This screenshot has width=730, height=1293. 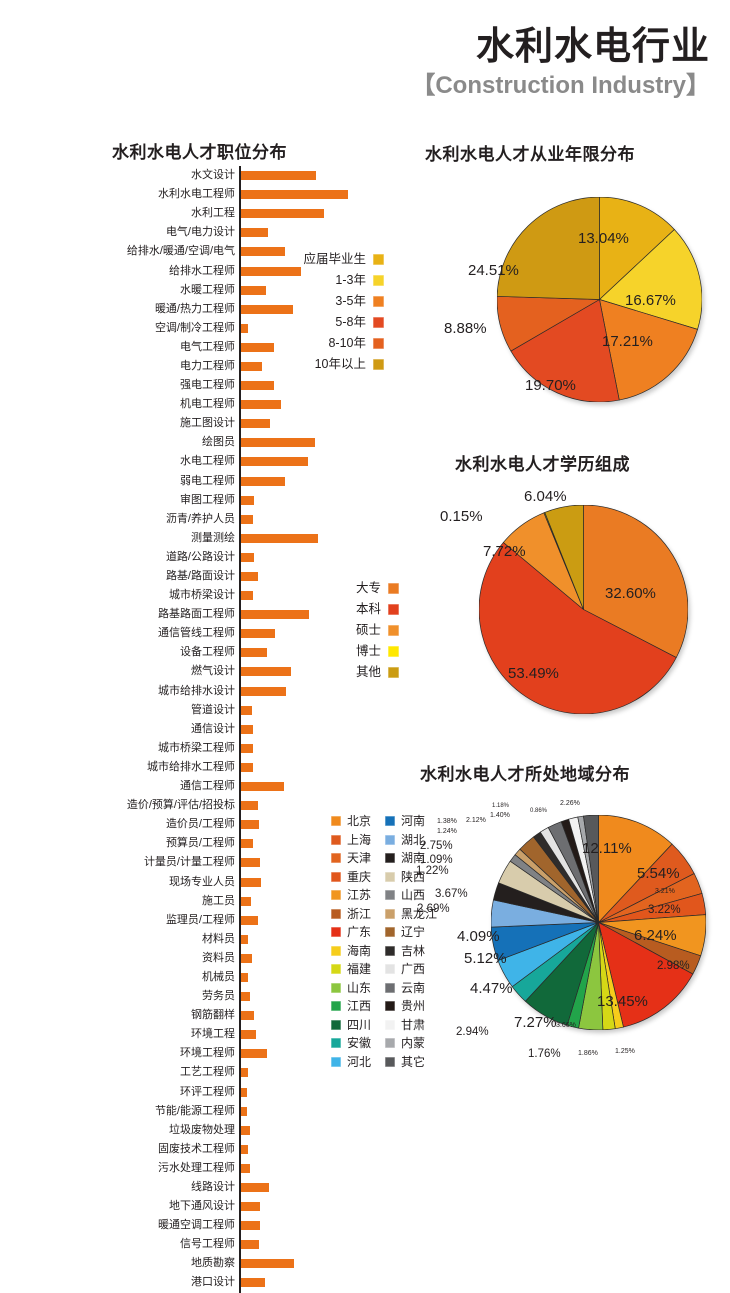 What do you see at coordinates (351, 914) in the screenshot?
I see `legend-item: 浙江` at bounding box center [351, 914].